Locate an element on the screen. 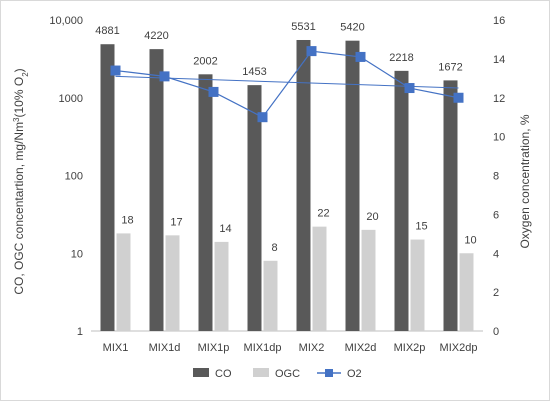 Image resolution: width=550 pixels, height=405 pixels. ogc-data-label: 8 is located at coordinates (274, 248).